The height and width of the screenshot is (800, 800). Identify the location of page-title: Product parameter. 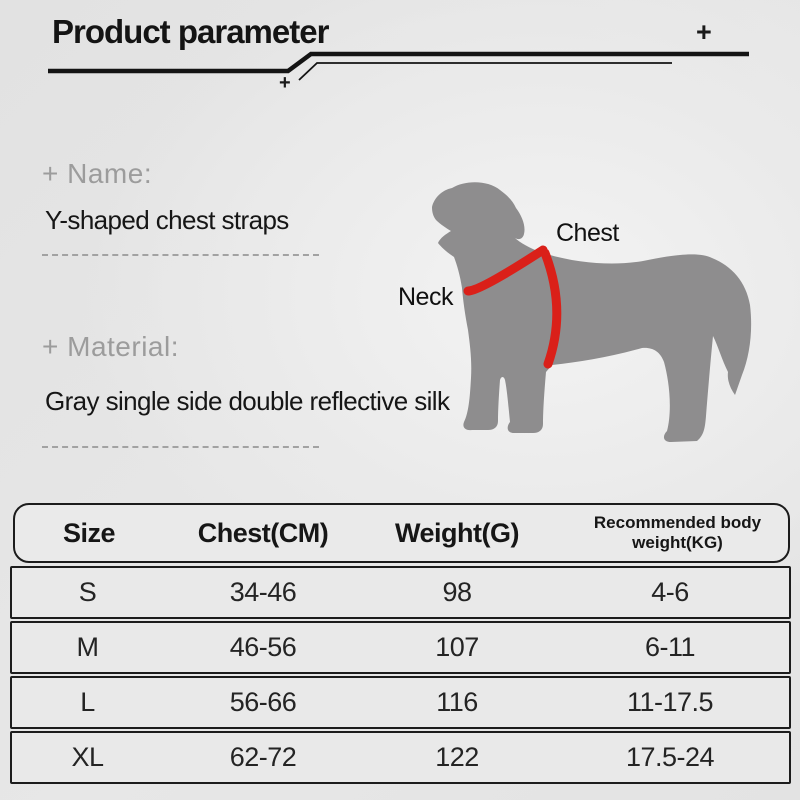
(190, 31).